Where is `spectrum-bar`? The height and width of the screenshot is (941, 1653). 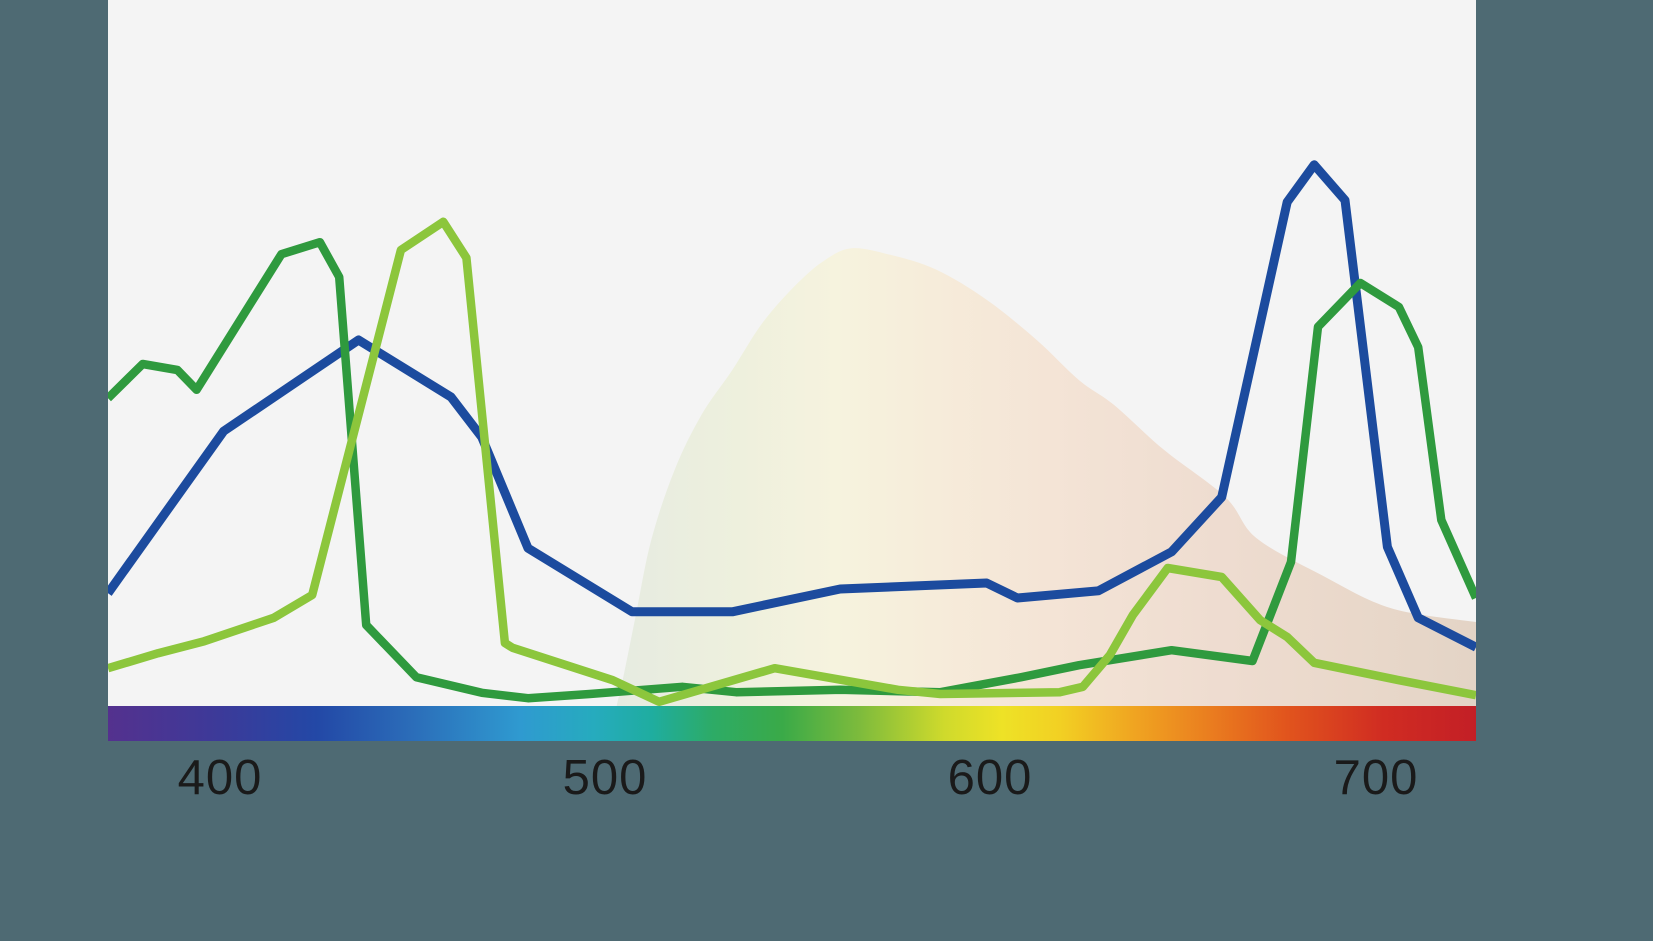 spectrum-bar is located at coordinates (792, 723).